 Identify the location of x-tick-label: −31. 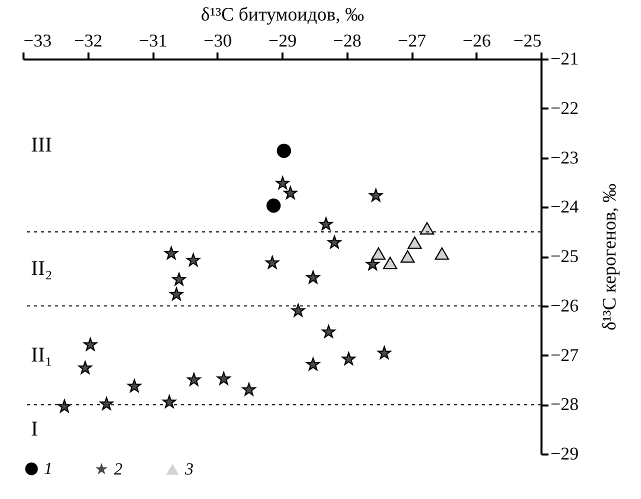
(153, 40).